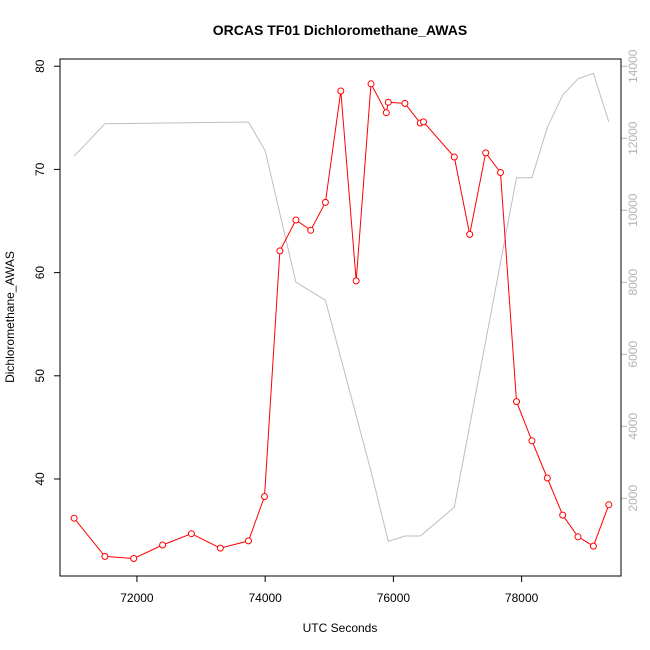  I want to click on x-tick-label: 74000, so click(265, 598).